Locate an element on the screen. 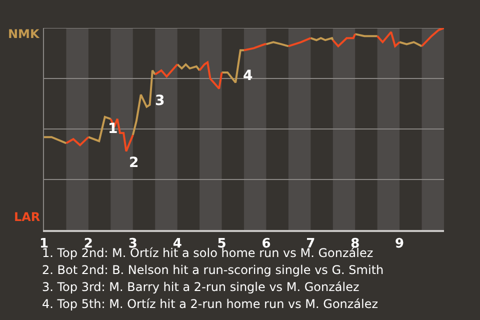 This screenshot has width=480, height=320. annotation: 2 is located at coordinates (134, 163).